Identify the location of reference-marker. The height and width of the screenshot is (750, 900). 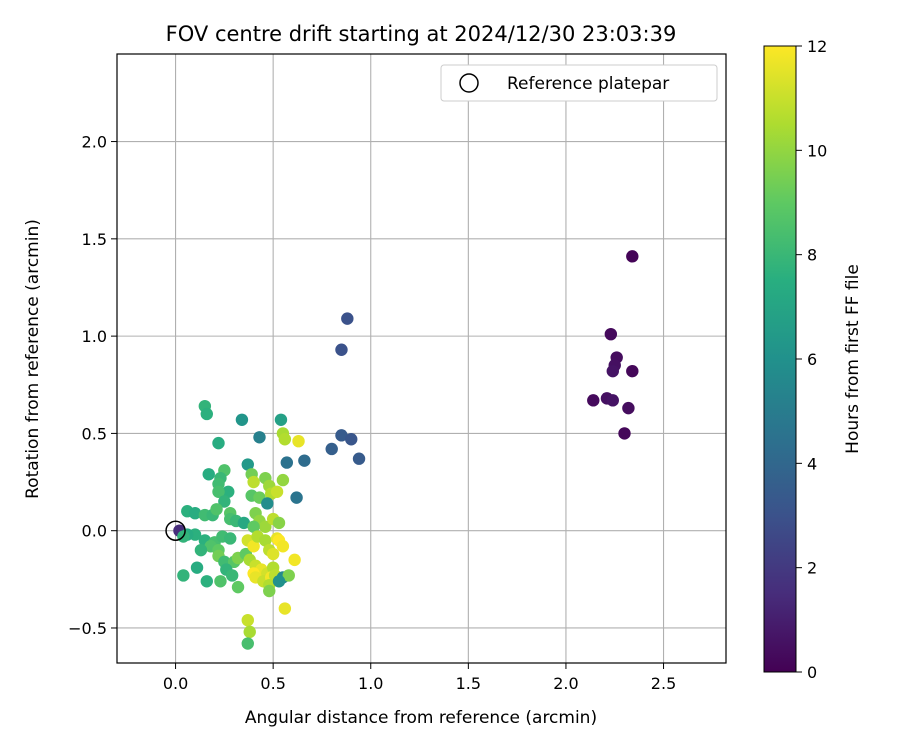
(175, 530).